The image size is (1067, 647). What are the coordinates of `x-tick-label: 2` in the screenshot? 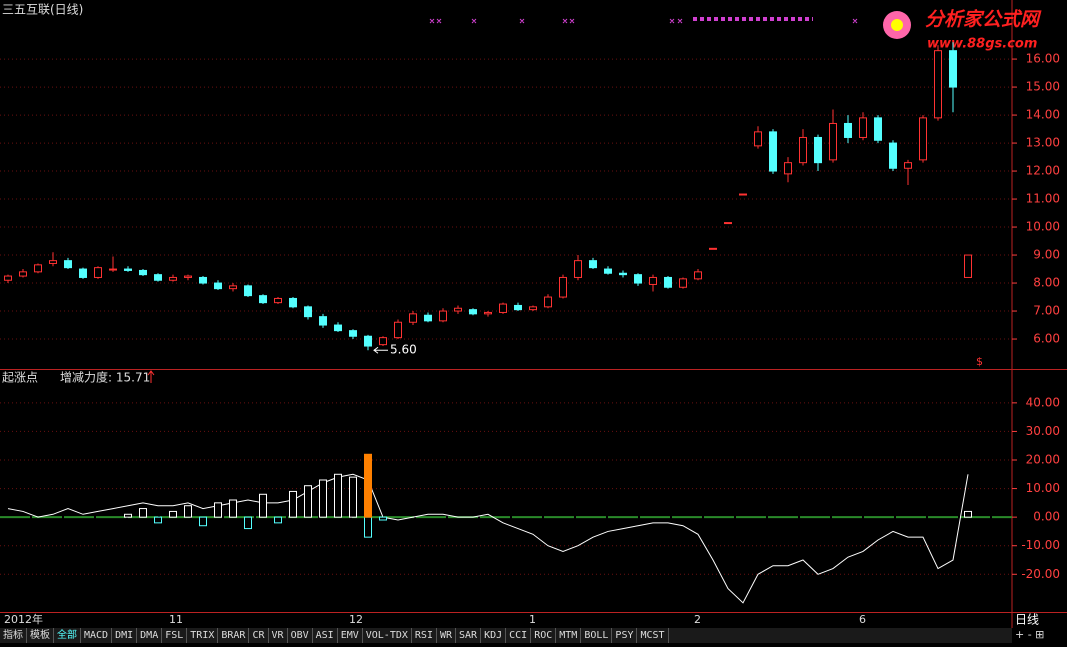 It's located at (697, 619).